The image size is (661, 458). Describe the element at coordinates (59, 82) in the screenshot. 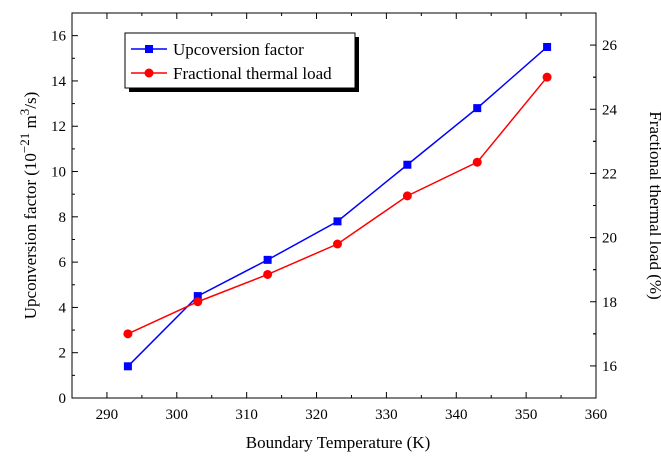

I see `y-left-tick-label: 14` at that location.